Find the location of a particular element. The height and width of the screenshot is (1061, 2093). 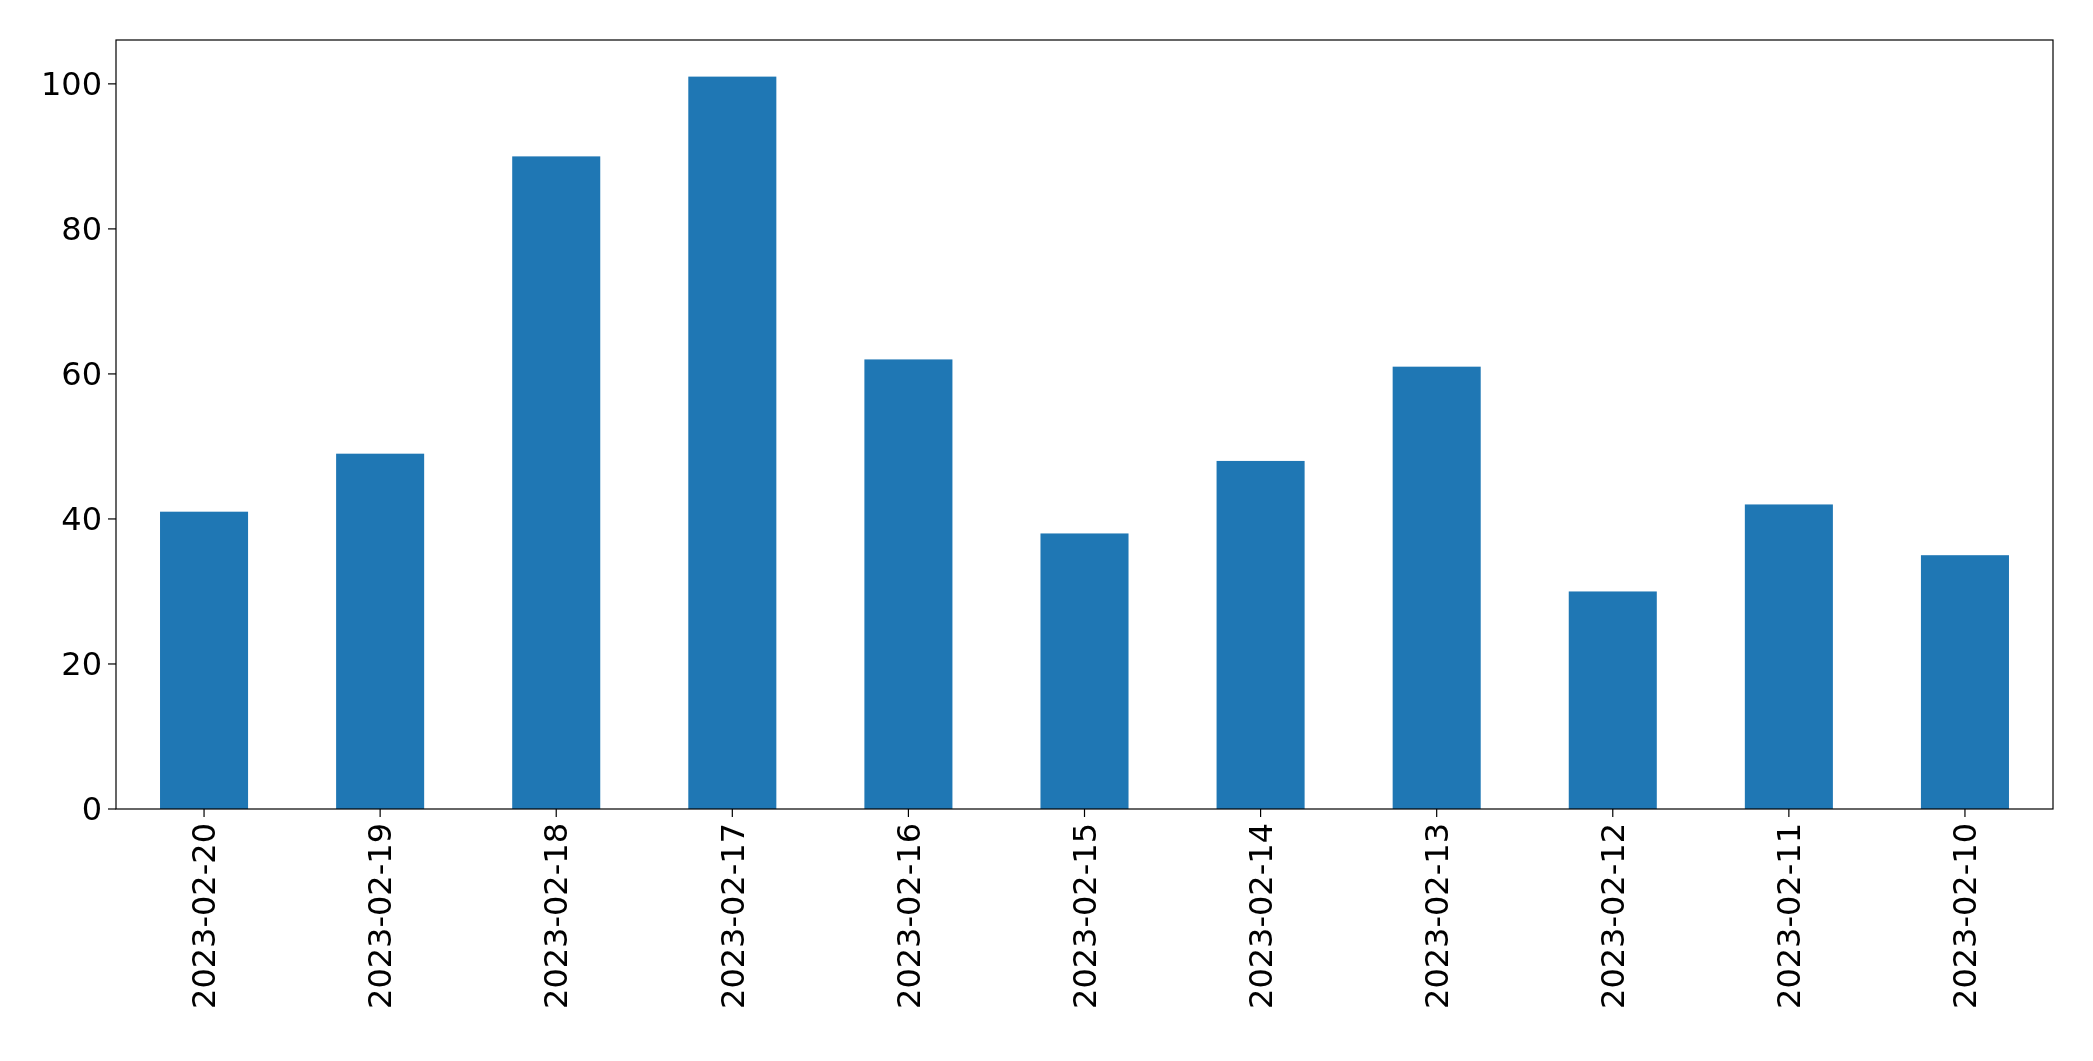

y-tick-label: 20 is located at coordinates (81, 664).